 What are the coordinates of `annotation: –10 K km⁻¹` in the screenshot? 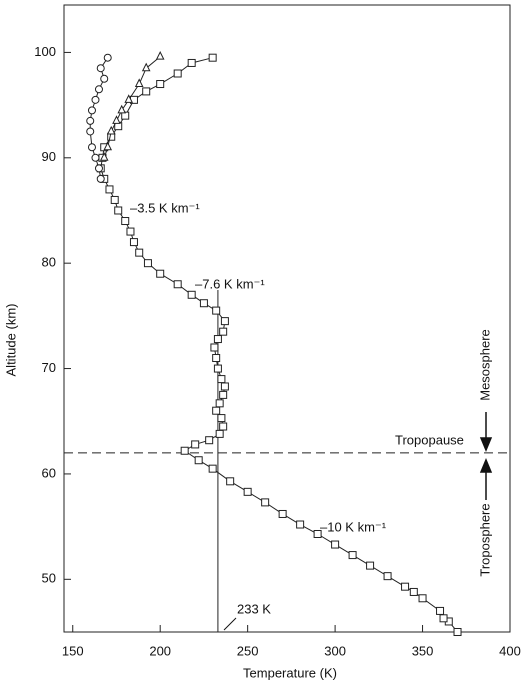 It's located at (353, 526).